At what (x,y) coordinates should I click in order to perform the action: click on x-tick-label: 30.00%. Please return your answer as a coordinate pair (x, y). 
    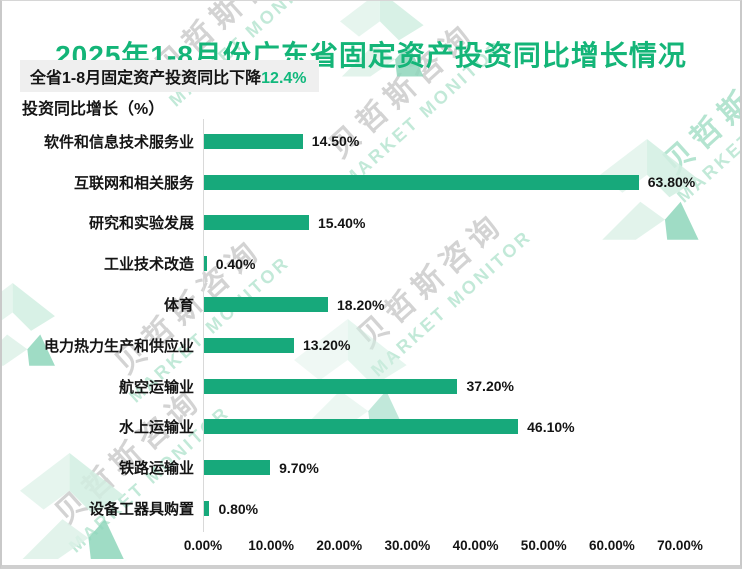
    Looking at the image, I should click on (407, 545).